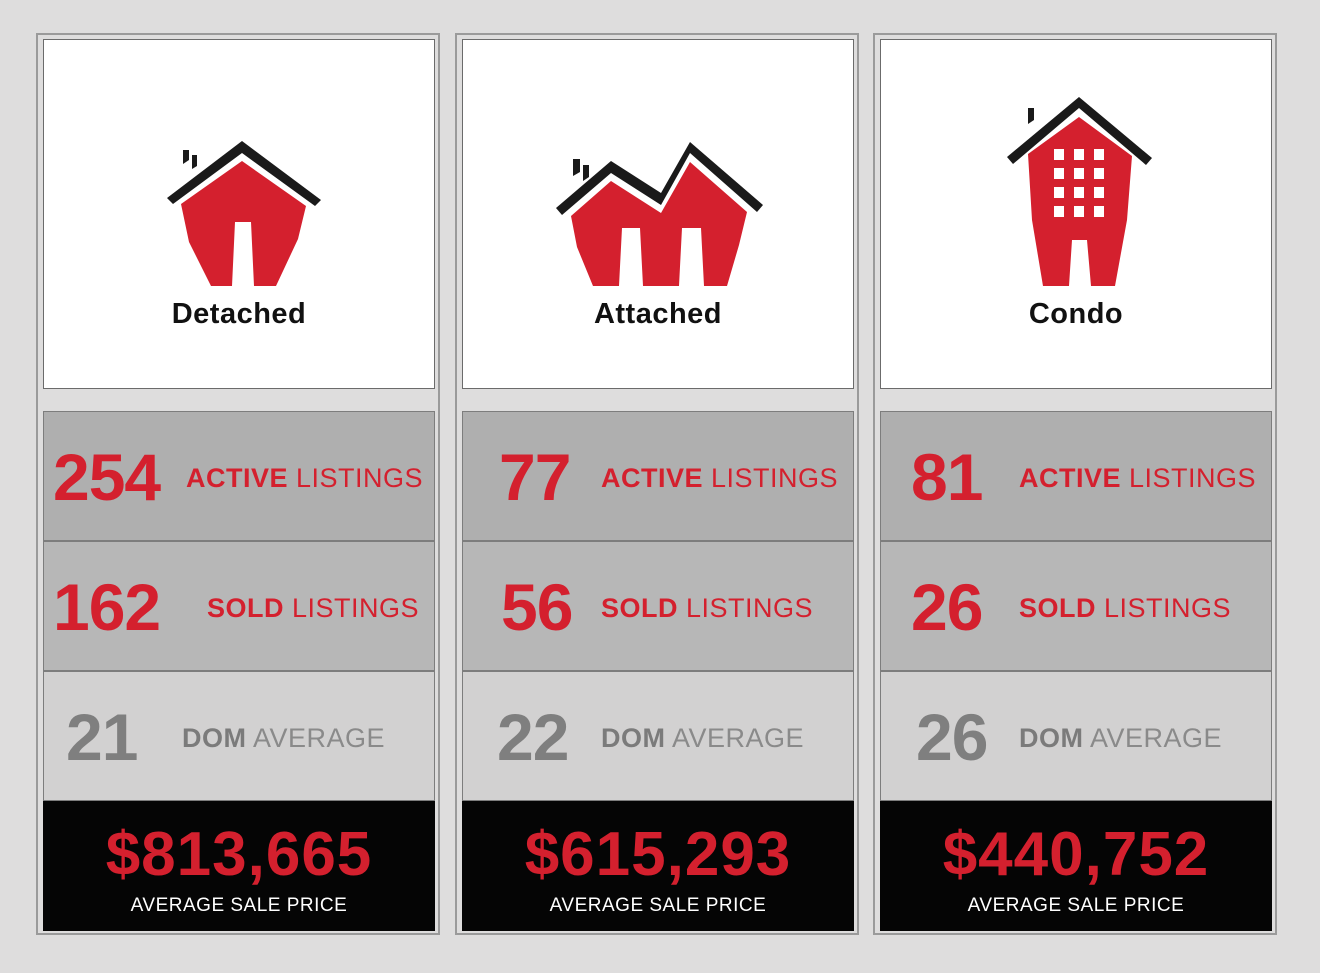 This screenshot has width=1320, height=973. I want to click on dom-average-row: 21 DOM AVERAGE, so click(239, 736).